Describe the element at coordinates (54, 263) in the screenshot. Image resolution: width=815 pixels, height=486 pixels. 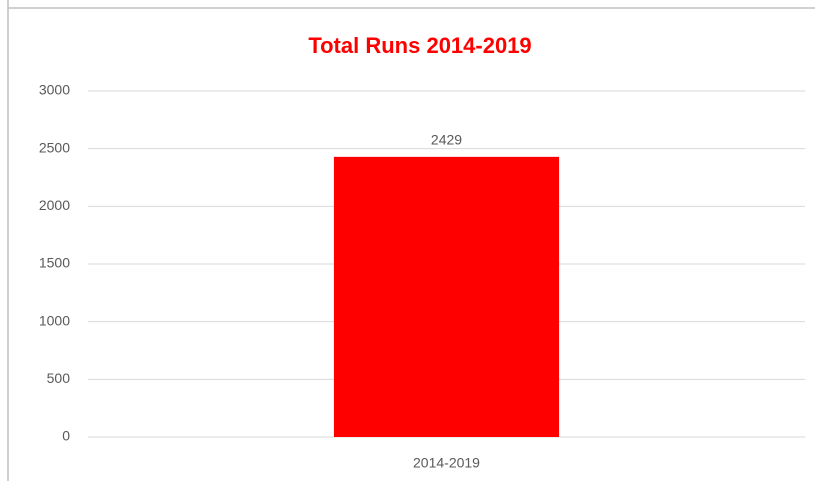
I see `y-tick-label: 1500` at that location.